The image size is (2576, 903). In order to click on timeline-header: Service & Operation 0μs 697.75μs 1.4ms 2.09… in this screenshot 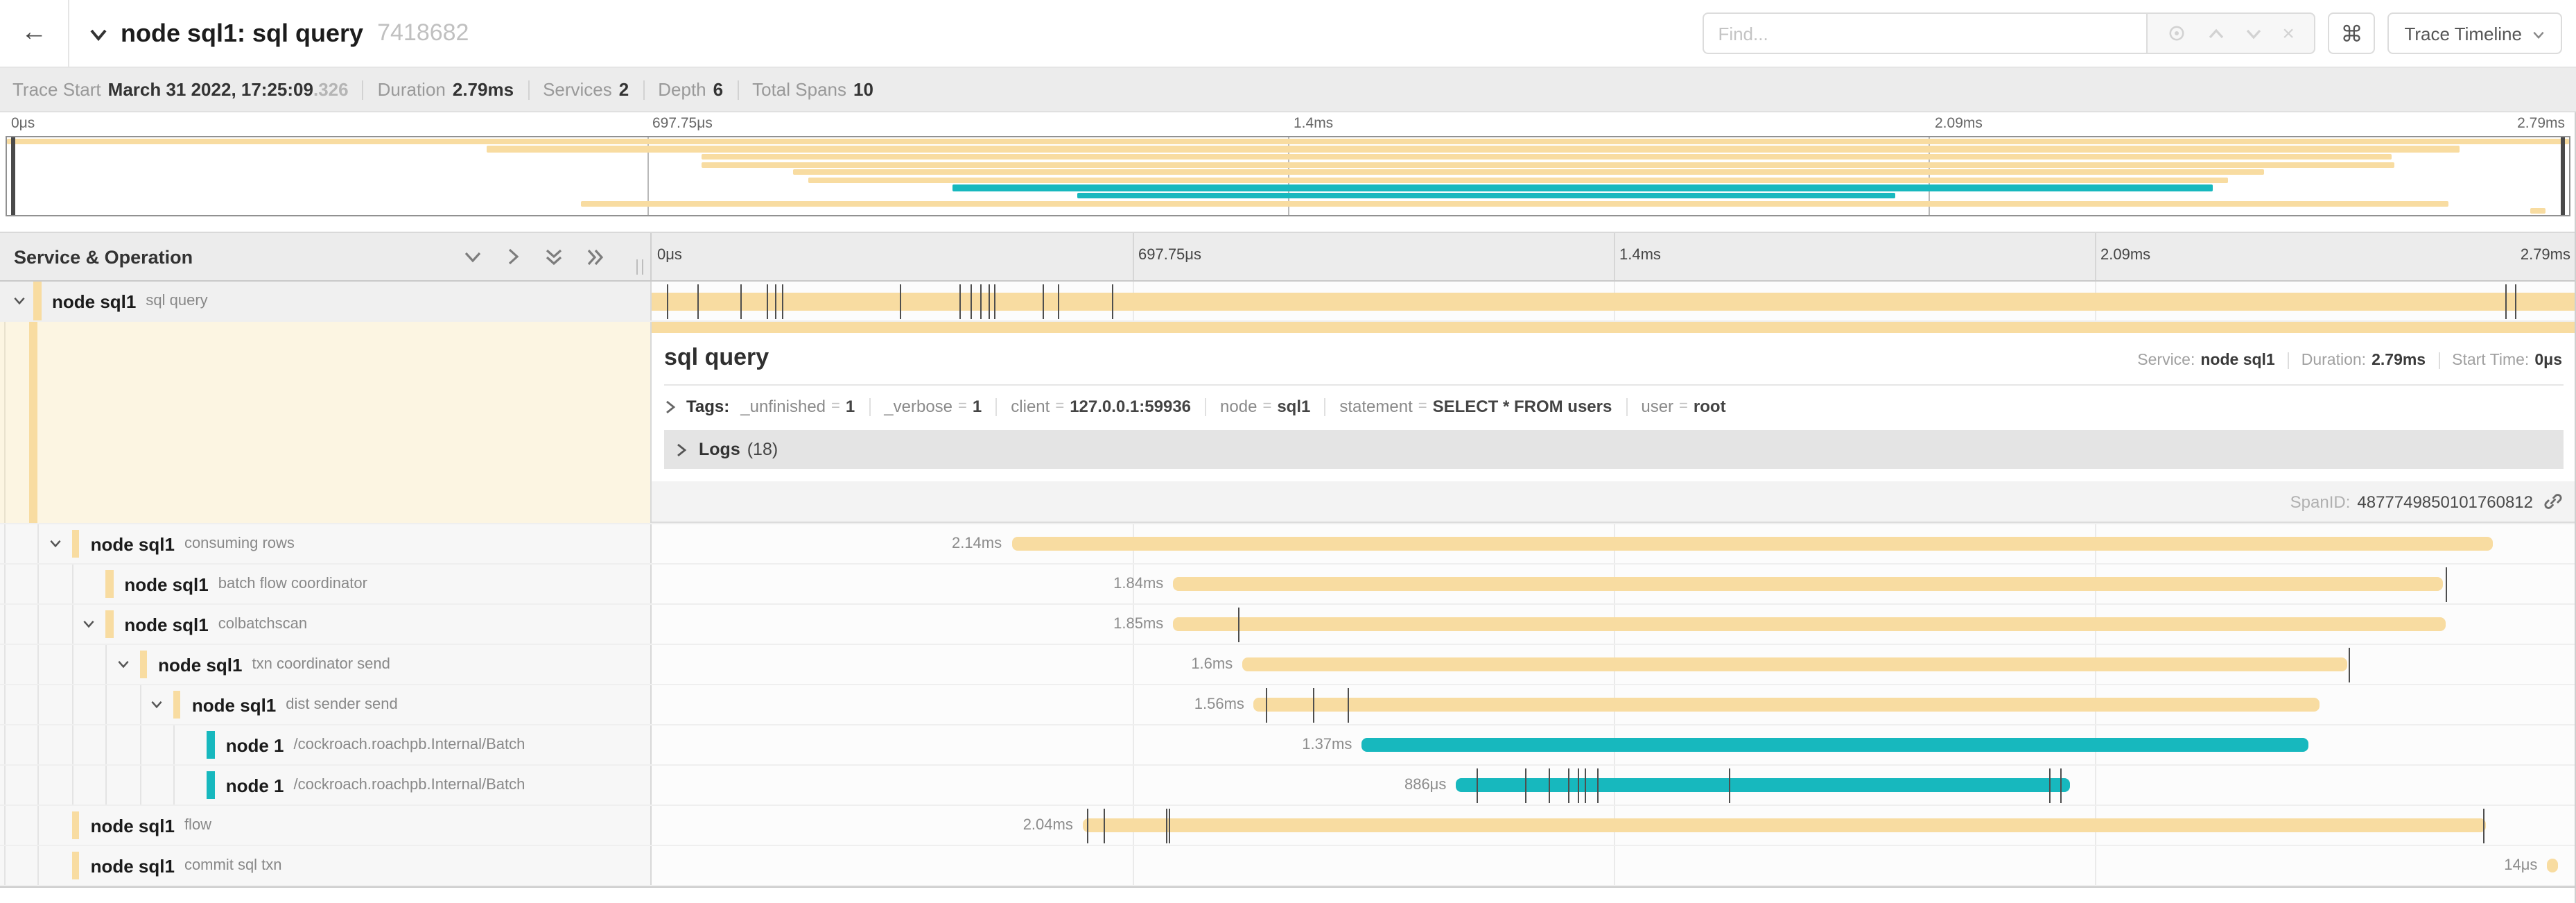, I will do `click(1288, 257)`.